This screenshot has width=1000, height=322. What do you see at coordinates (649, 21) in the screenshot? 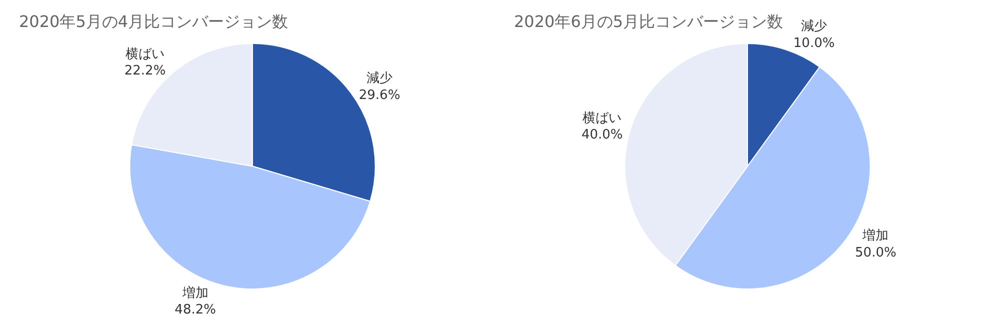
I see `chart-title: 2020年6月の5月比コンバージョン数` at bounding box center [649, 21].